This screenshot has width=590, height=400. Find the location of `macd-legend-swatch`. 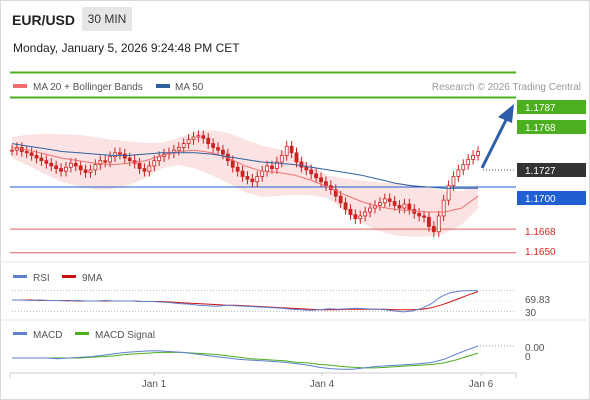

macd-legend-swatch is located at coordinates (20, 333).